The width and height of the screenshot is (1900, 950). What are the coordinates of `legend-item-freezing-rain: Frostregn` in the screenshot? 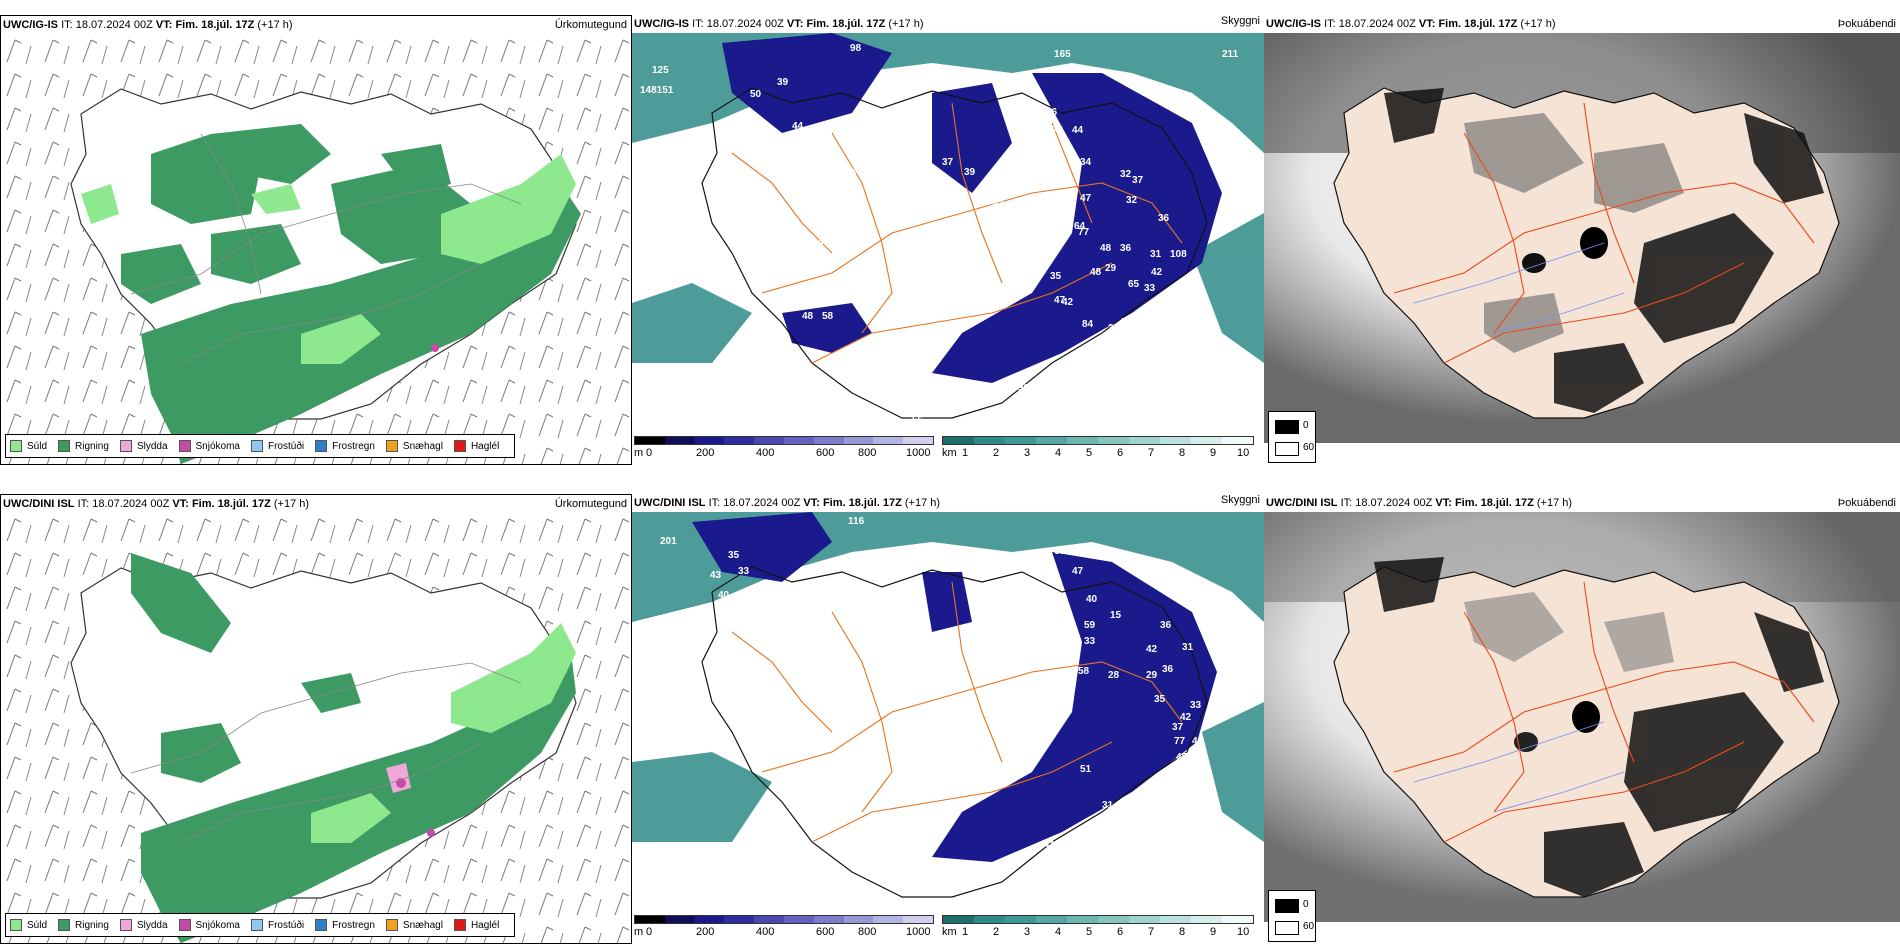 It's located at (345, 446).